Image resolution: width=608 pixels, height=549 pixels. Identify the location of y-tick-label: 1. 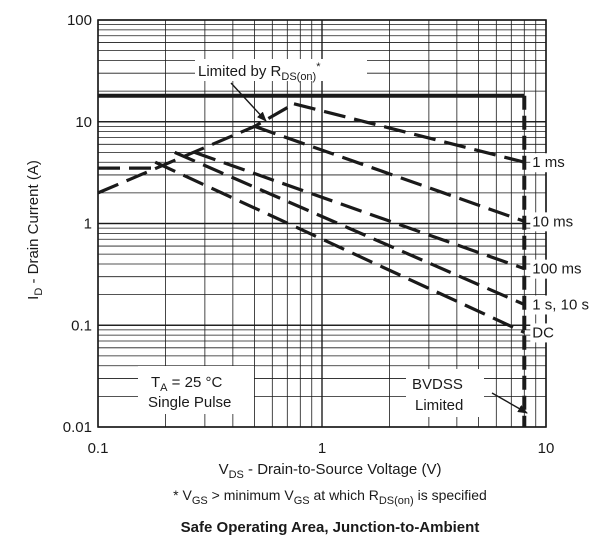
(88, 224).